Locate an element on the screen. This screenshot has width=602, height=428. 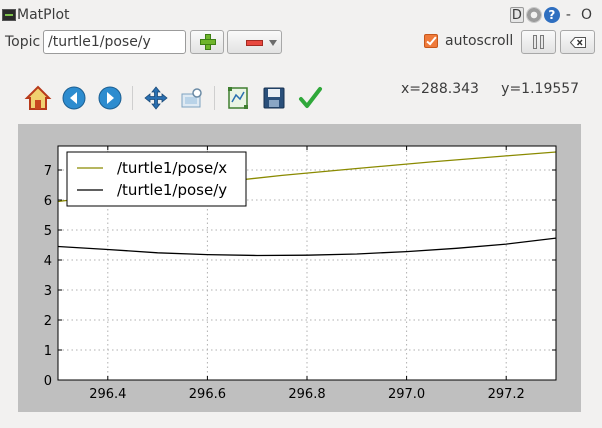
y-tick-label: 6 is located at coordinates (48, 201).